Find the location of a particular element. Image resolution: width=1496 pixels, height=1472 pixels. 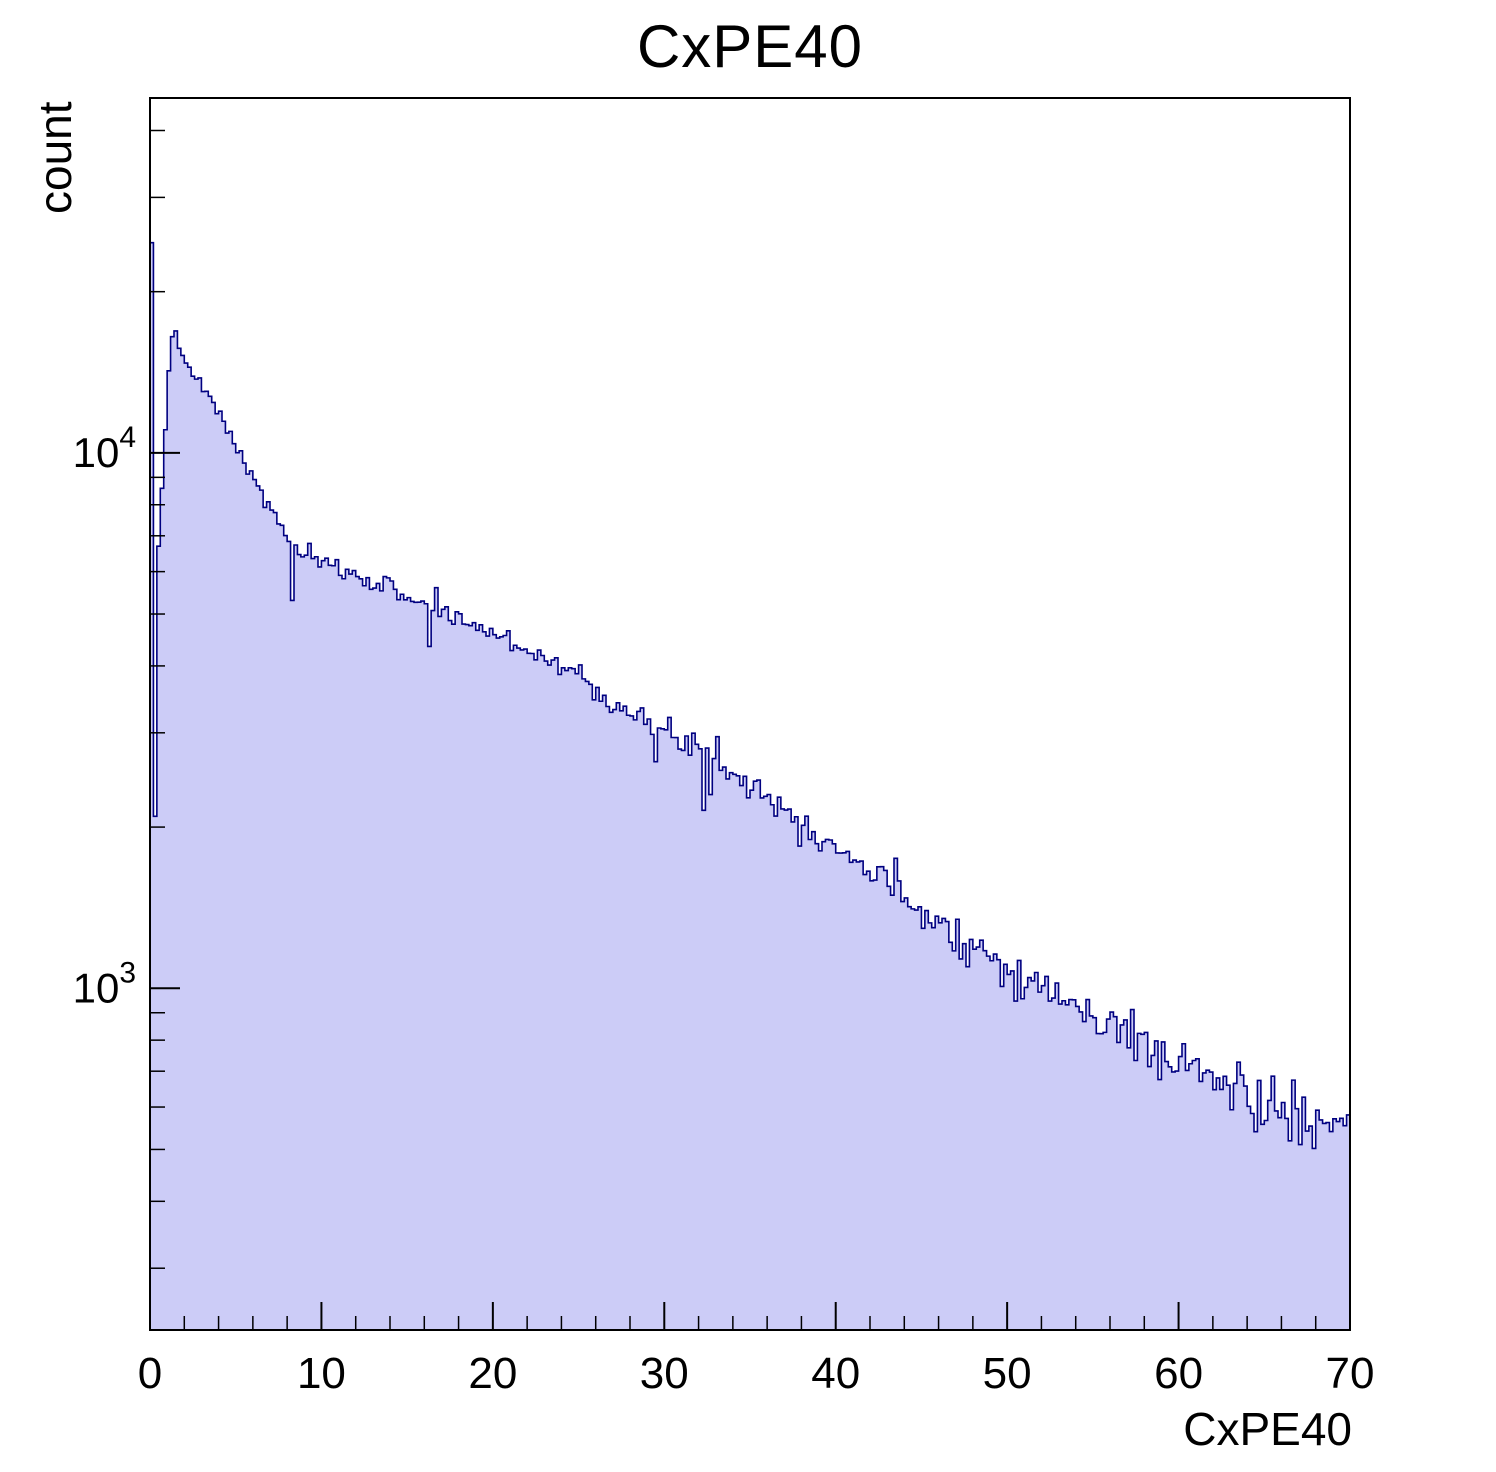

x-tick-label: 20 is located at coordinates (492, 1373).